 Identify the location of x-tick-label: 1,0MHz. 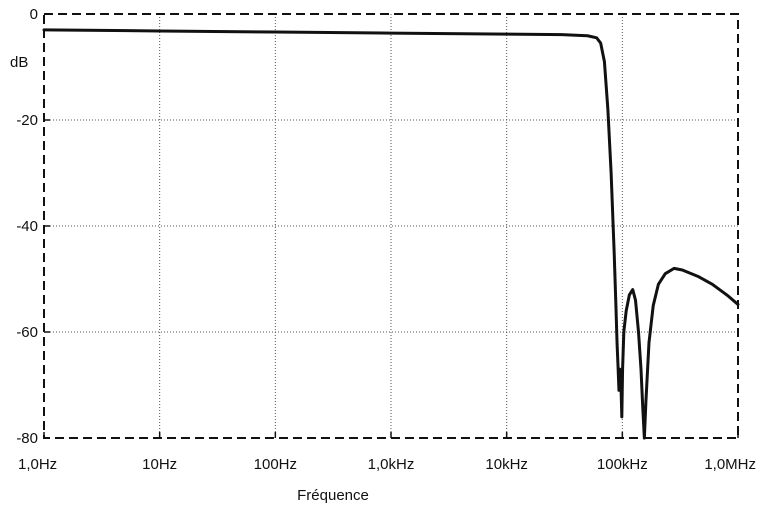
(730, 464).